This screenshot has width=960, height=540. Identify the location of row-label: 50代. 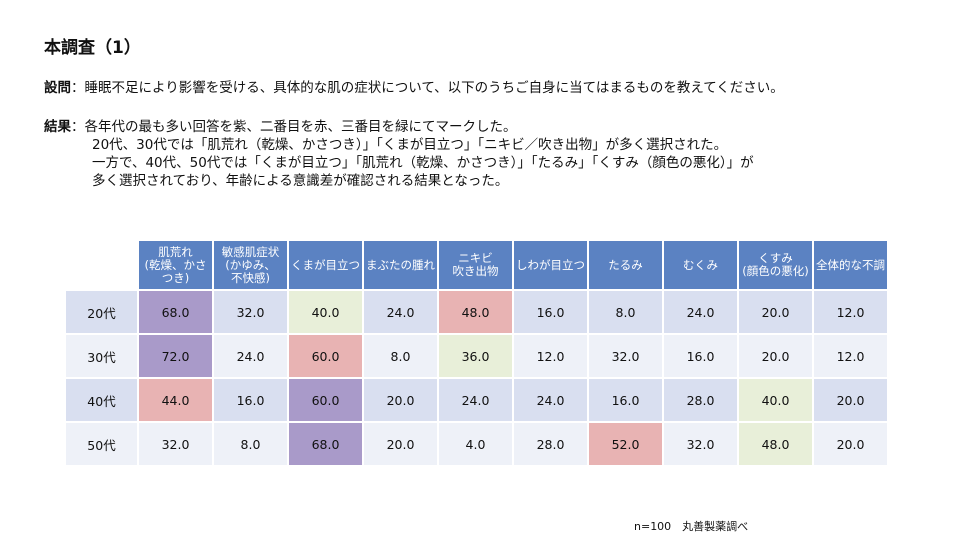
(101, 444).